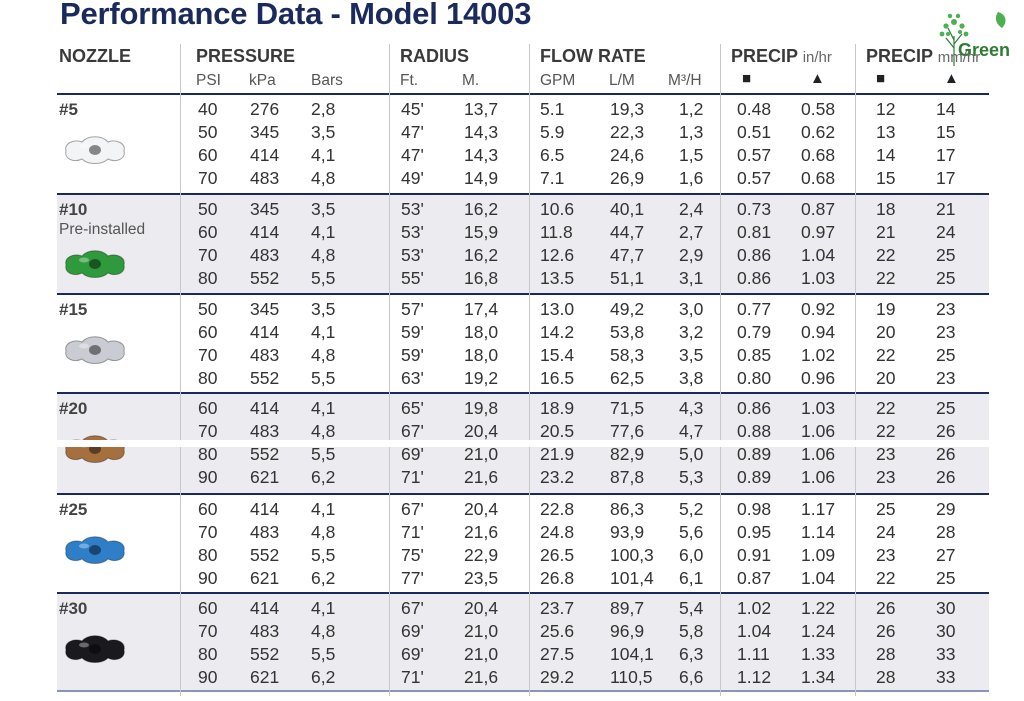 This screenshot has width=1024, height=701. Describe the element at coordinates (764, 56) in the screenshot. I see `header-precip-in-label: PRECIP` at that location.